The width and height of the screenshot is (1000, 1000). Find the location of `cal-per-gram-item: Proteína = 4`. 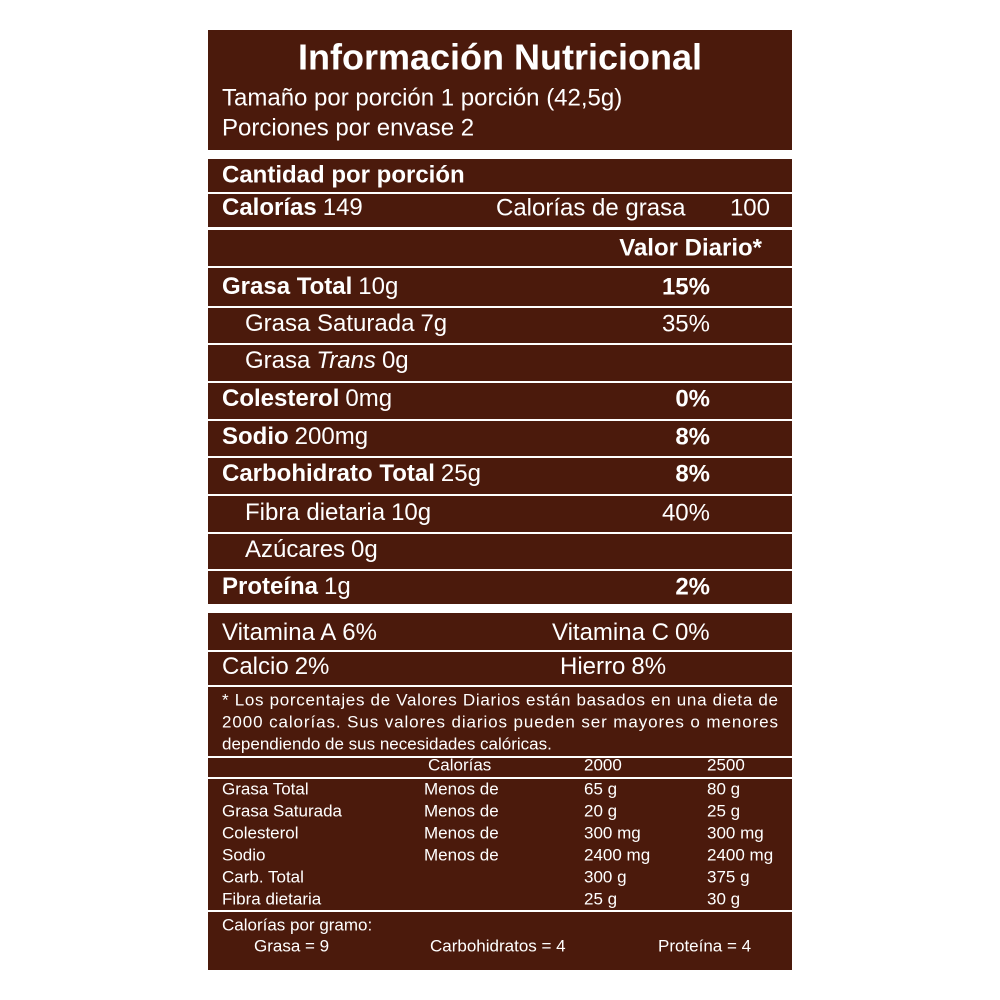

cal-per-gram-item: Proteína = 4 is located at coordinates (704, 945).